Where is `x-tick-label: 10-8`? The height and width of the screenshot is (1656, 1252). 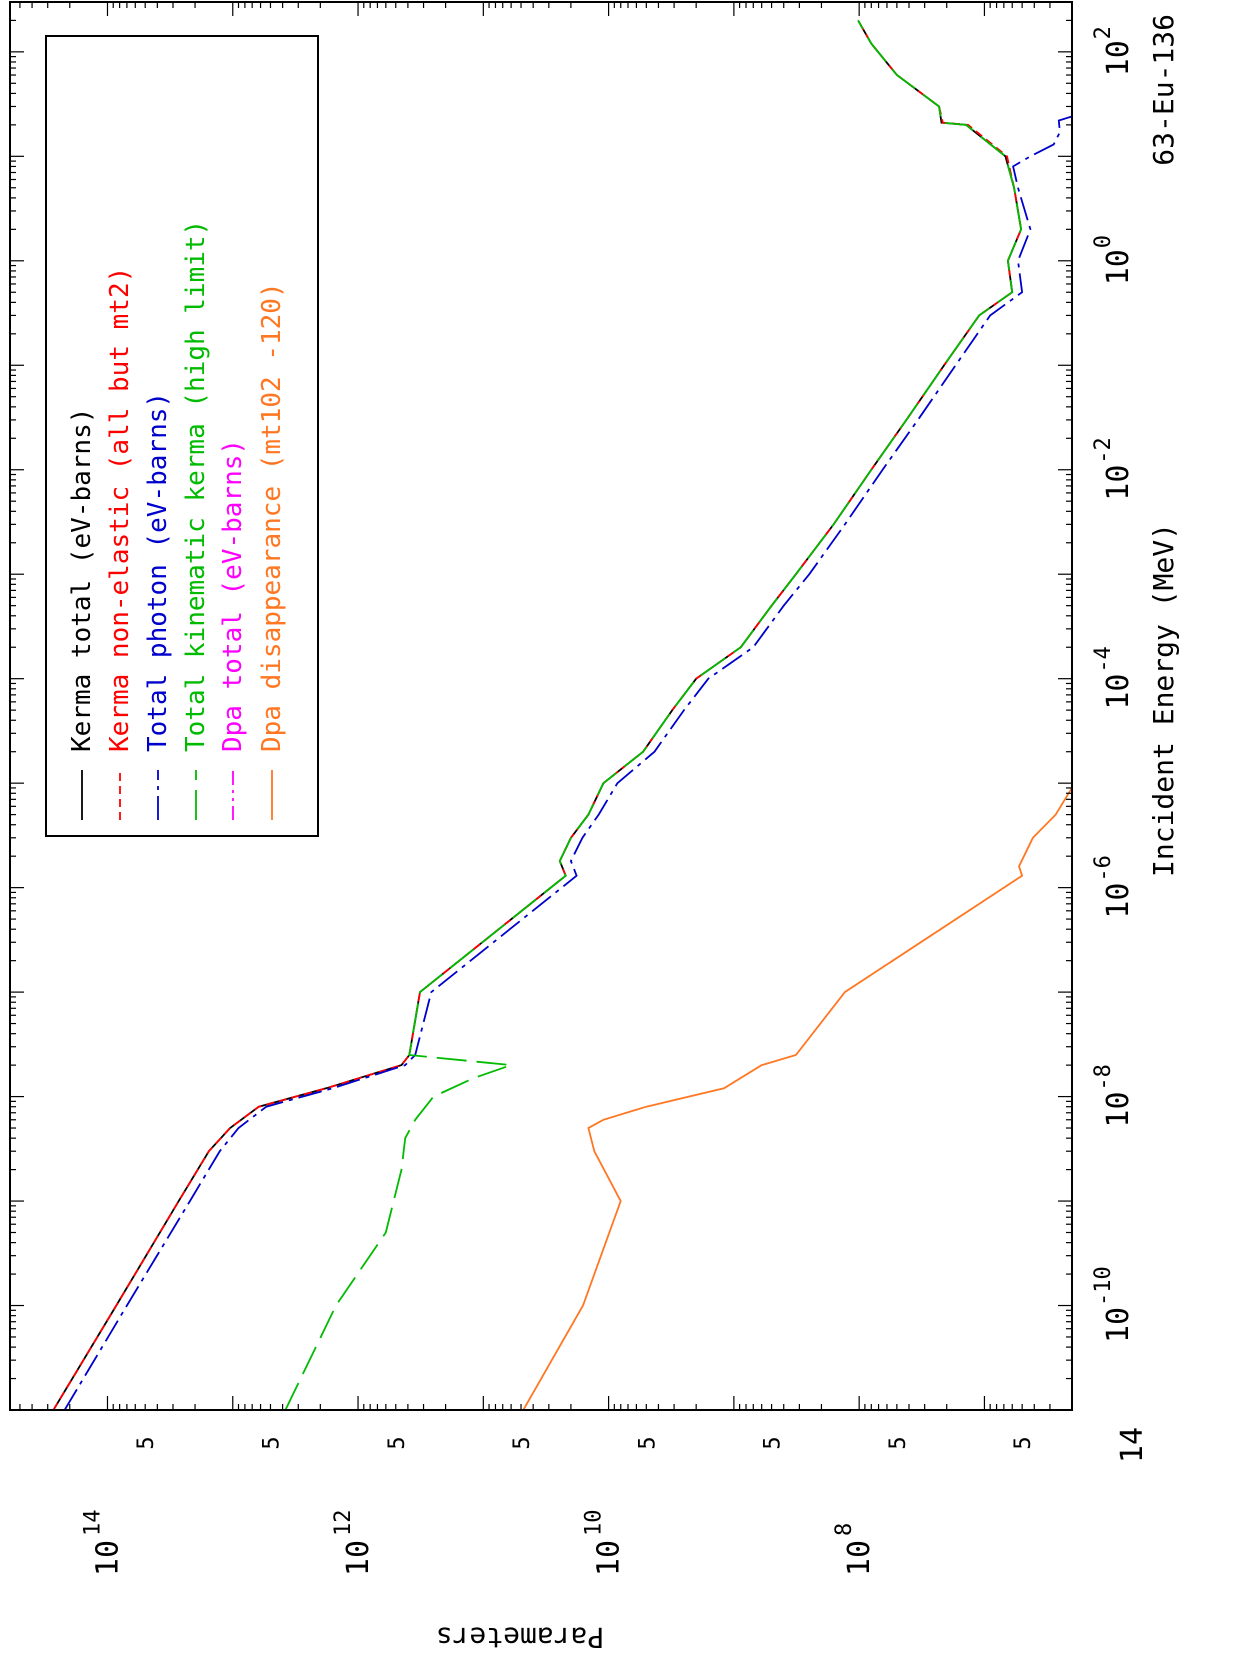 x-tick-label: 10-8 is located at coordinates (1113, 1096).